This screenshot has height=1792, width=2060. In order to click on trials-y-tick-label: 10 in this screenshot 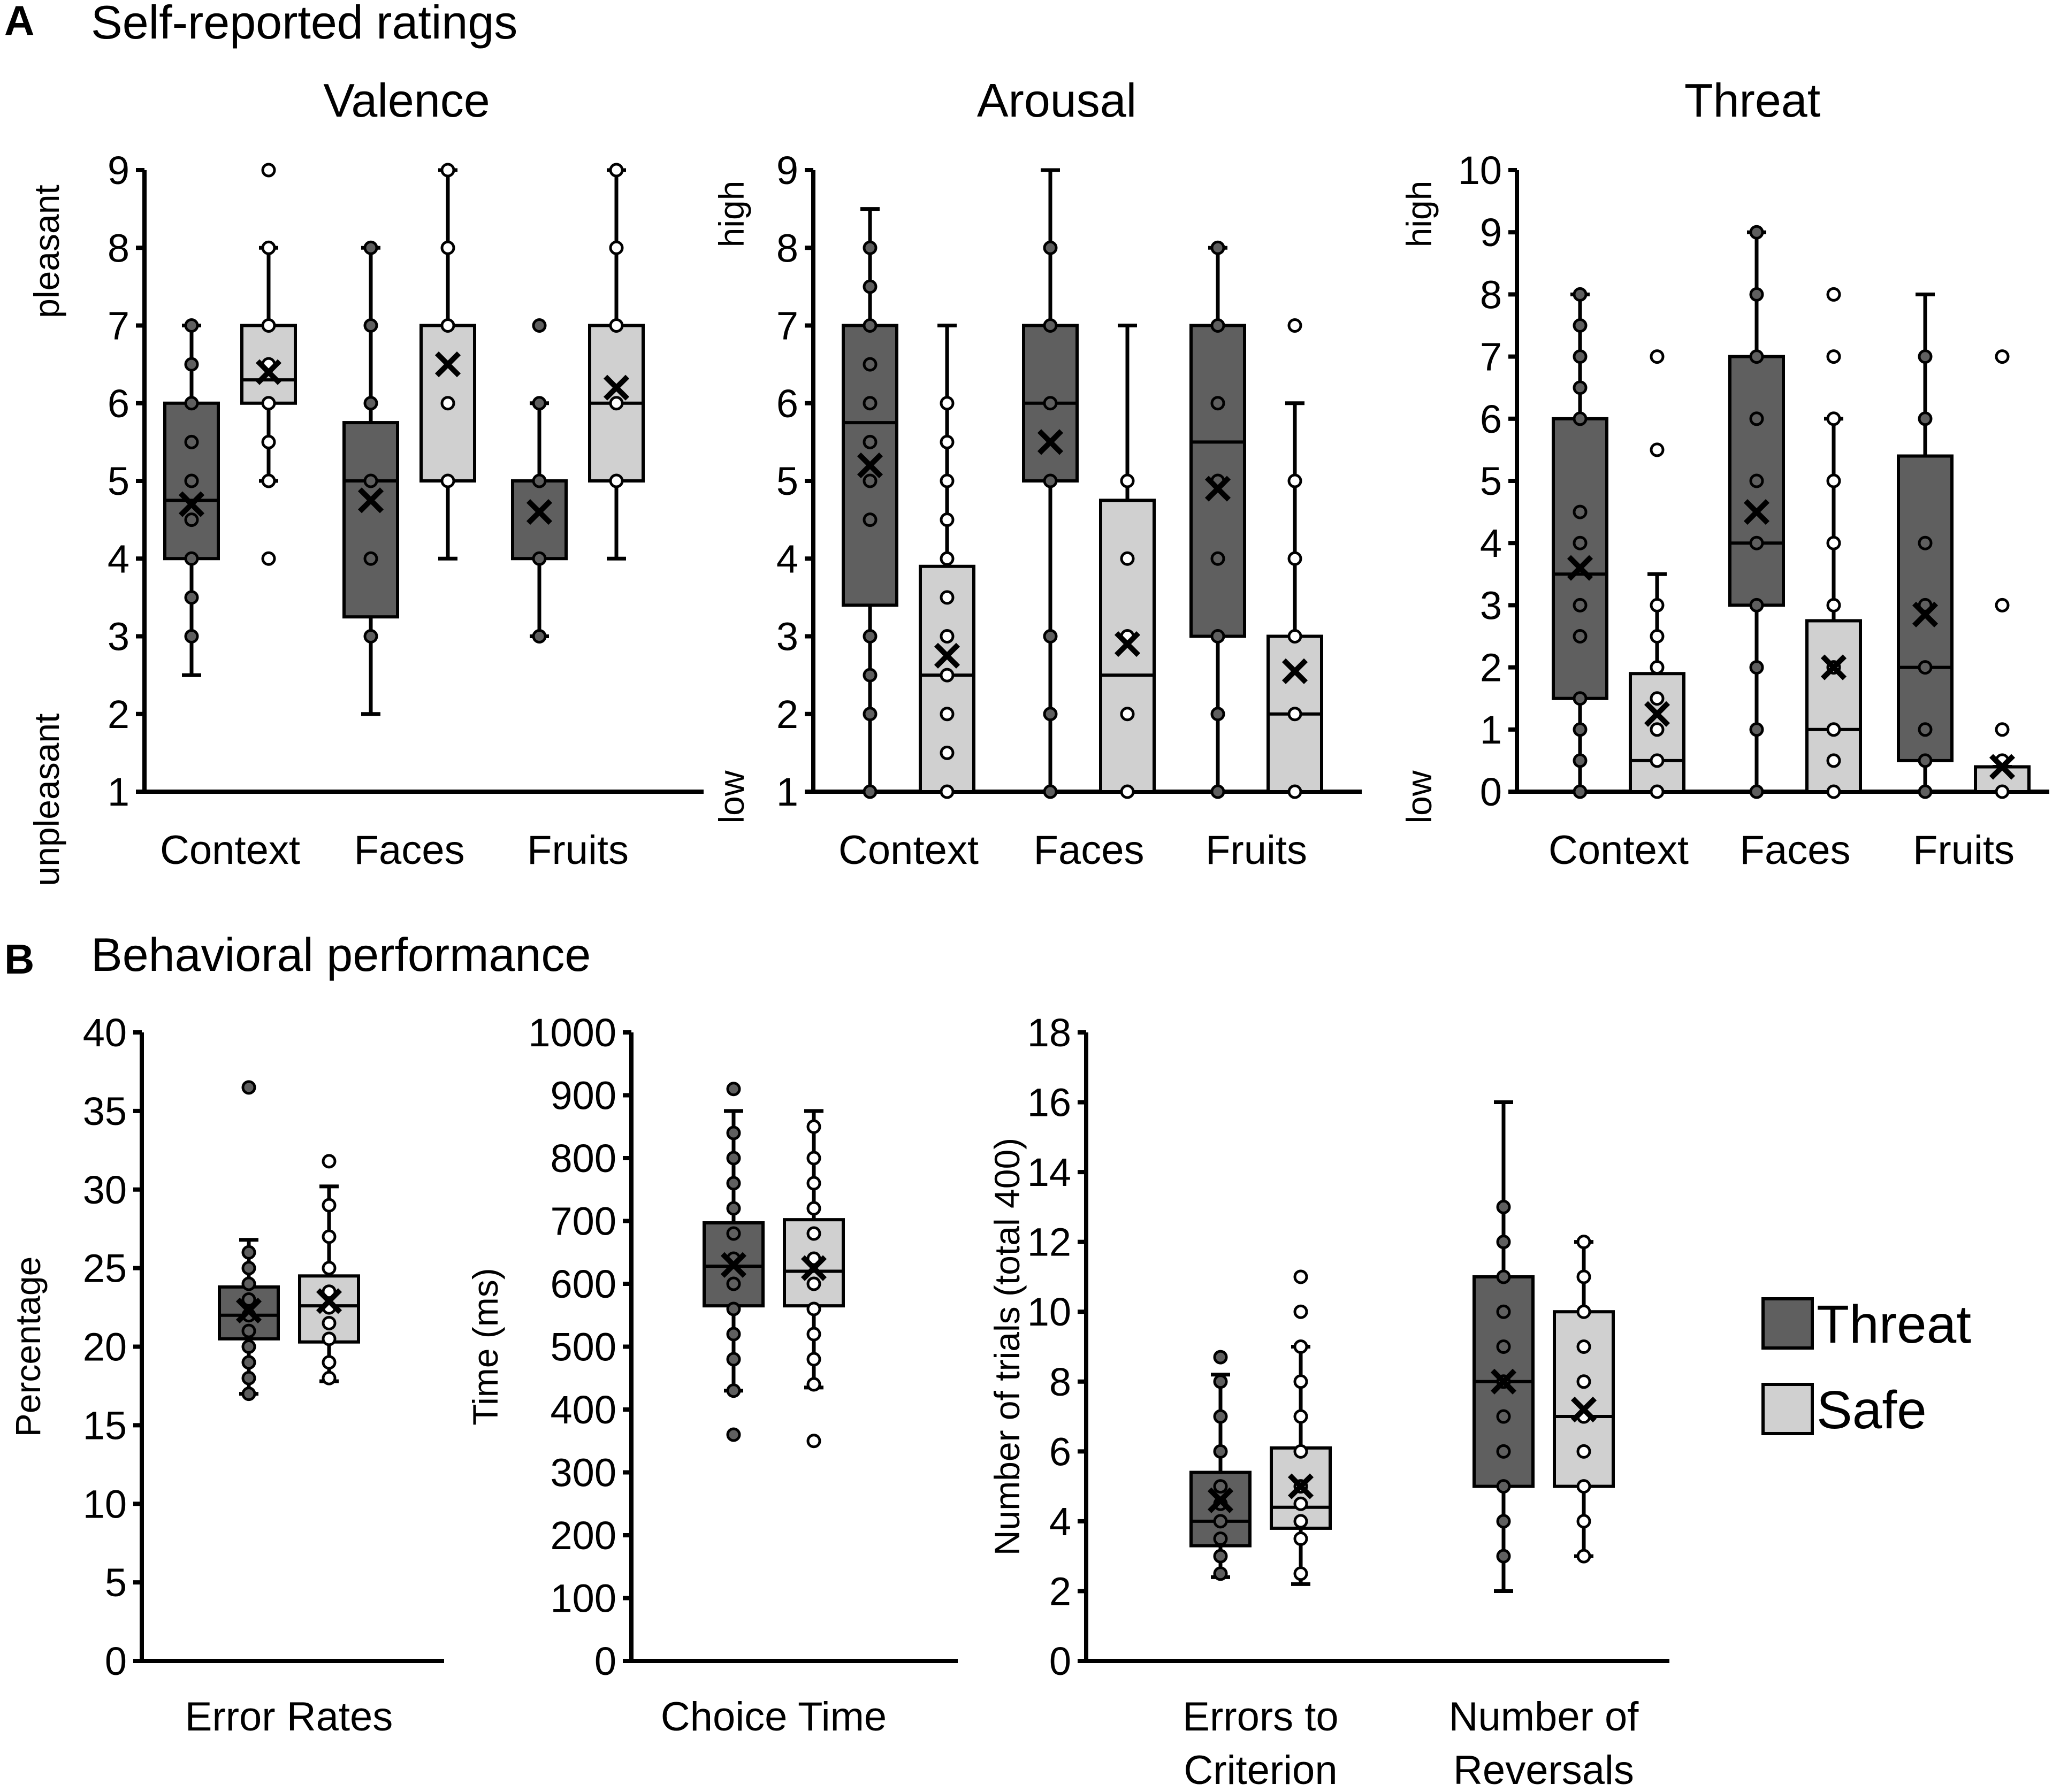, I will do `click(1049, 1312)`.